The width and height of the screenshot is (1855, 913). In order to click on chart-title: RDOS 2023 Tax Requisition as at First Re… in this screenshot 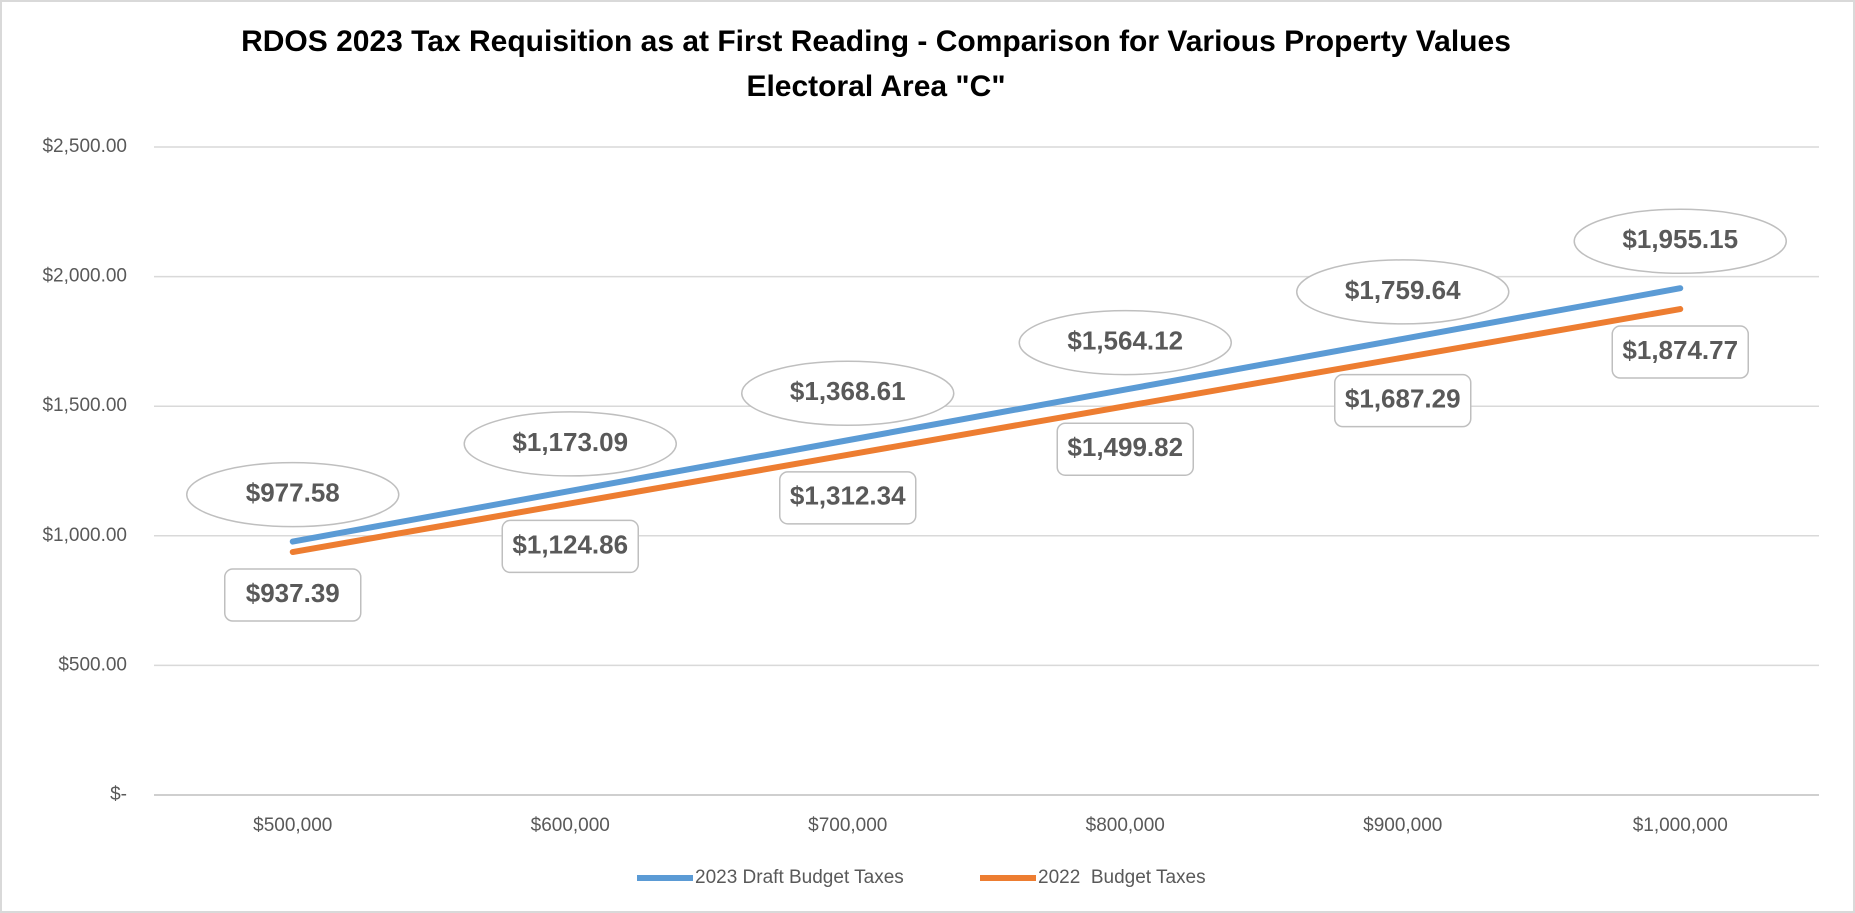, I will do `click(876, 41)`.